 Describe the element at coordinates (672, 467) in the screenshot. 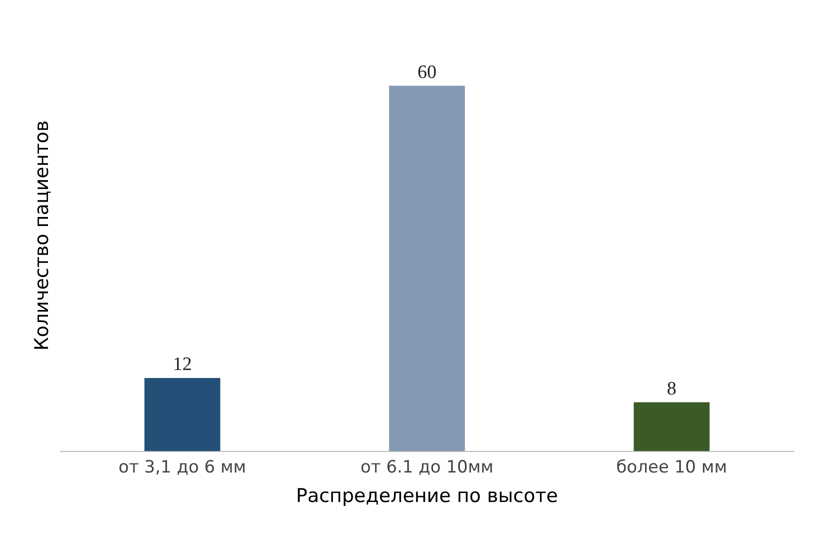

I see `x-tick-label: более 10 мм` at that location.